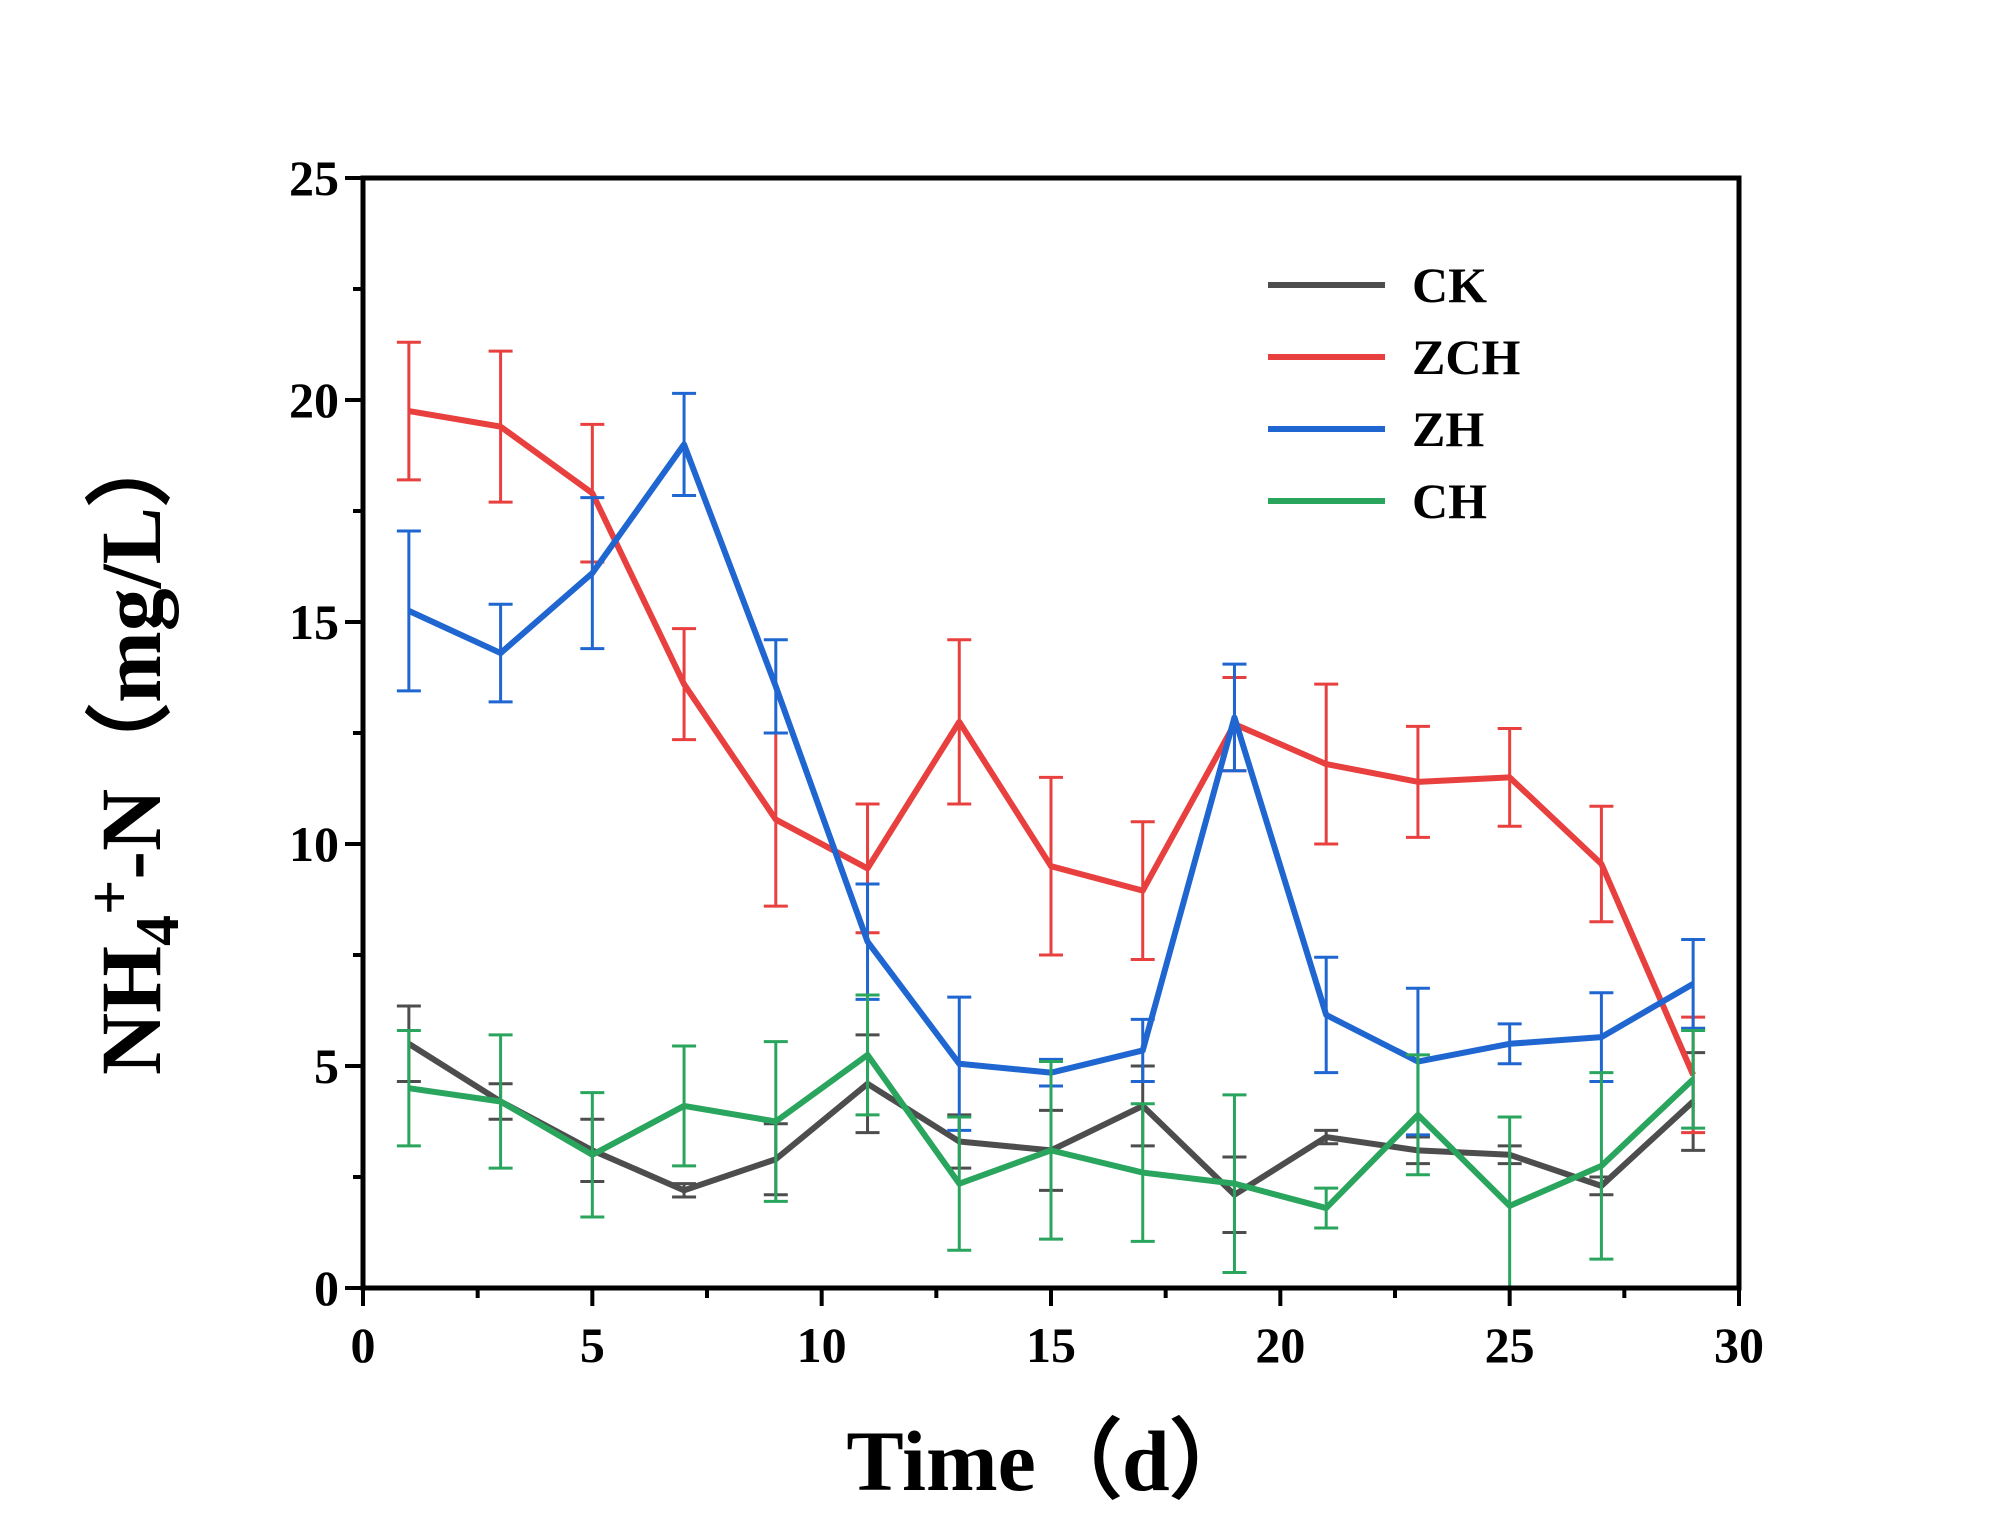  I want to click on y-axis-title-superscript: +, so click(110, 897).